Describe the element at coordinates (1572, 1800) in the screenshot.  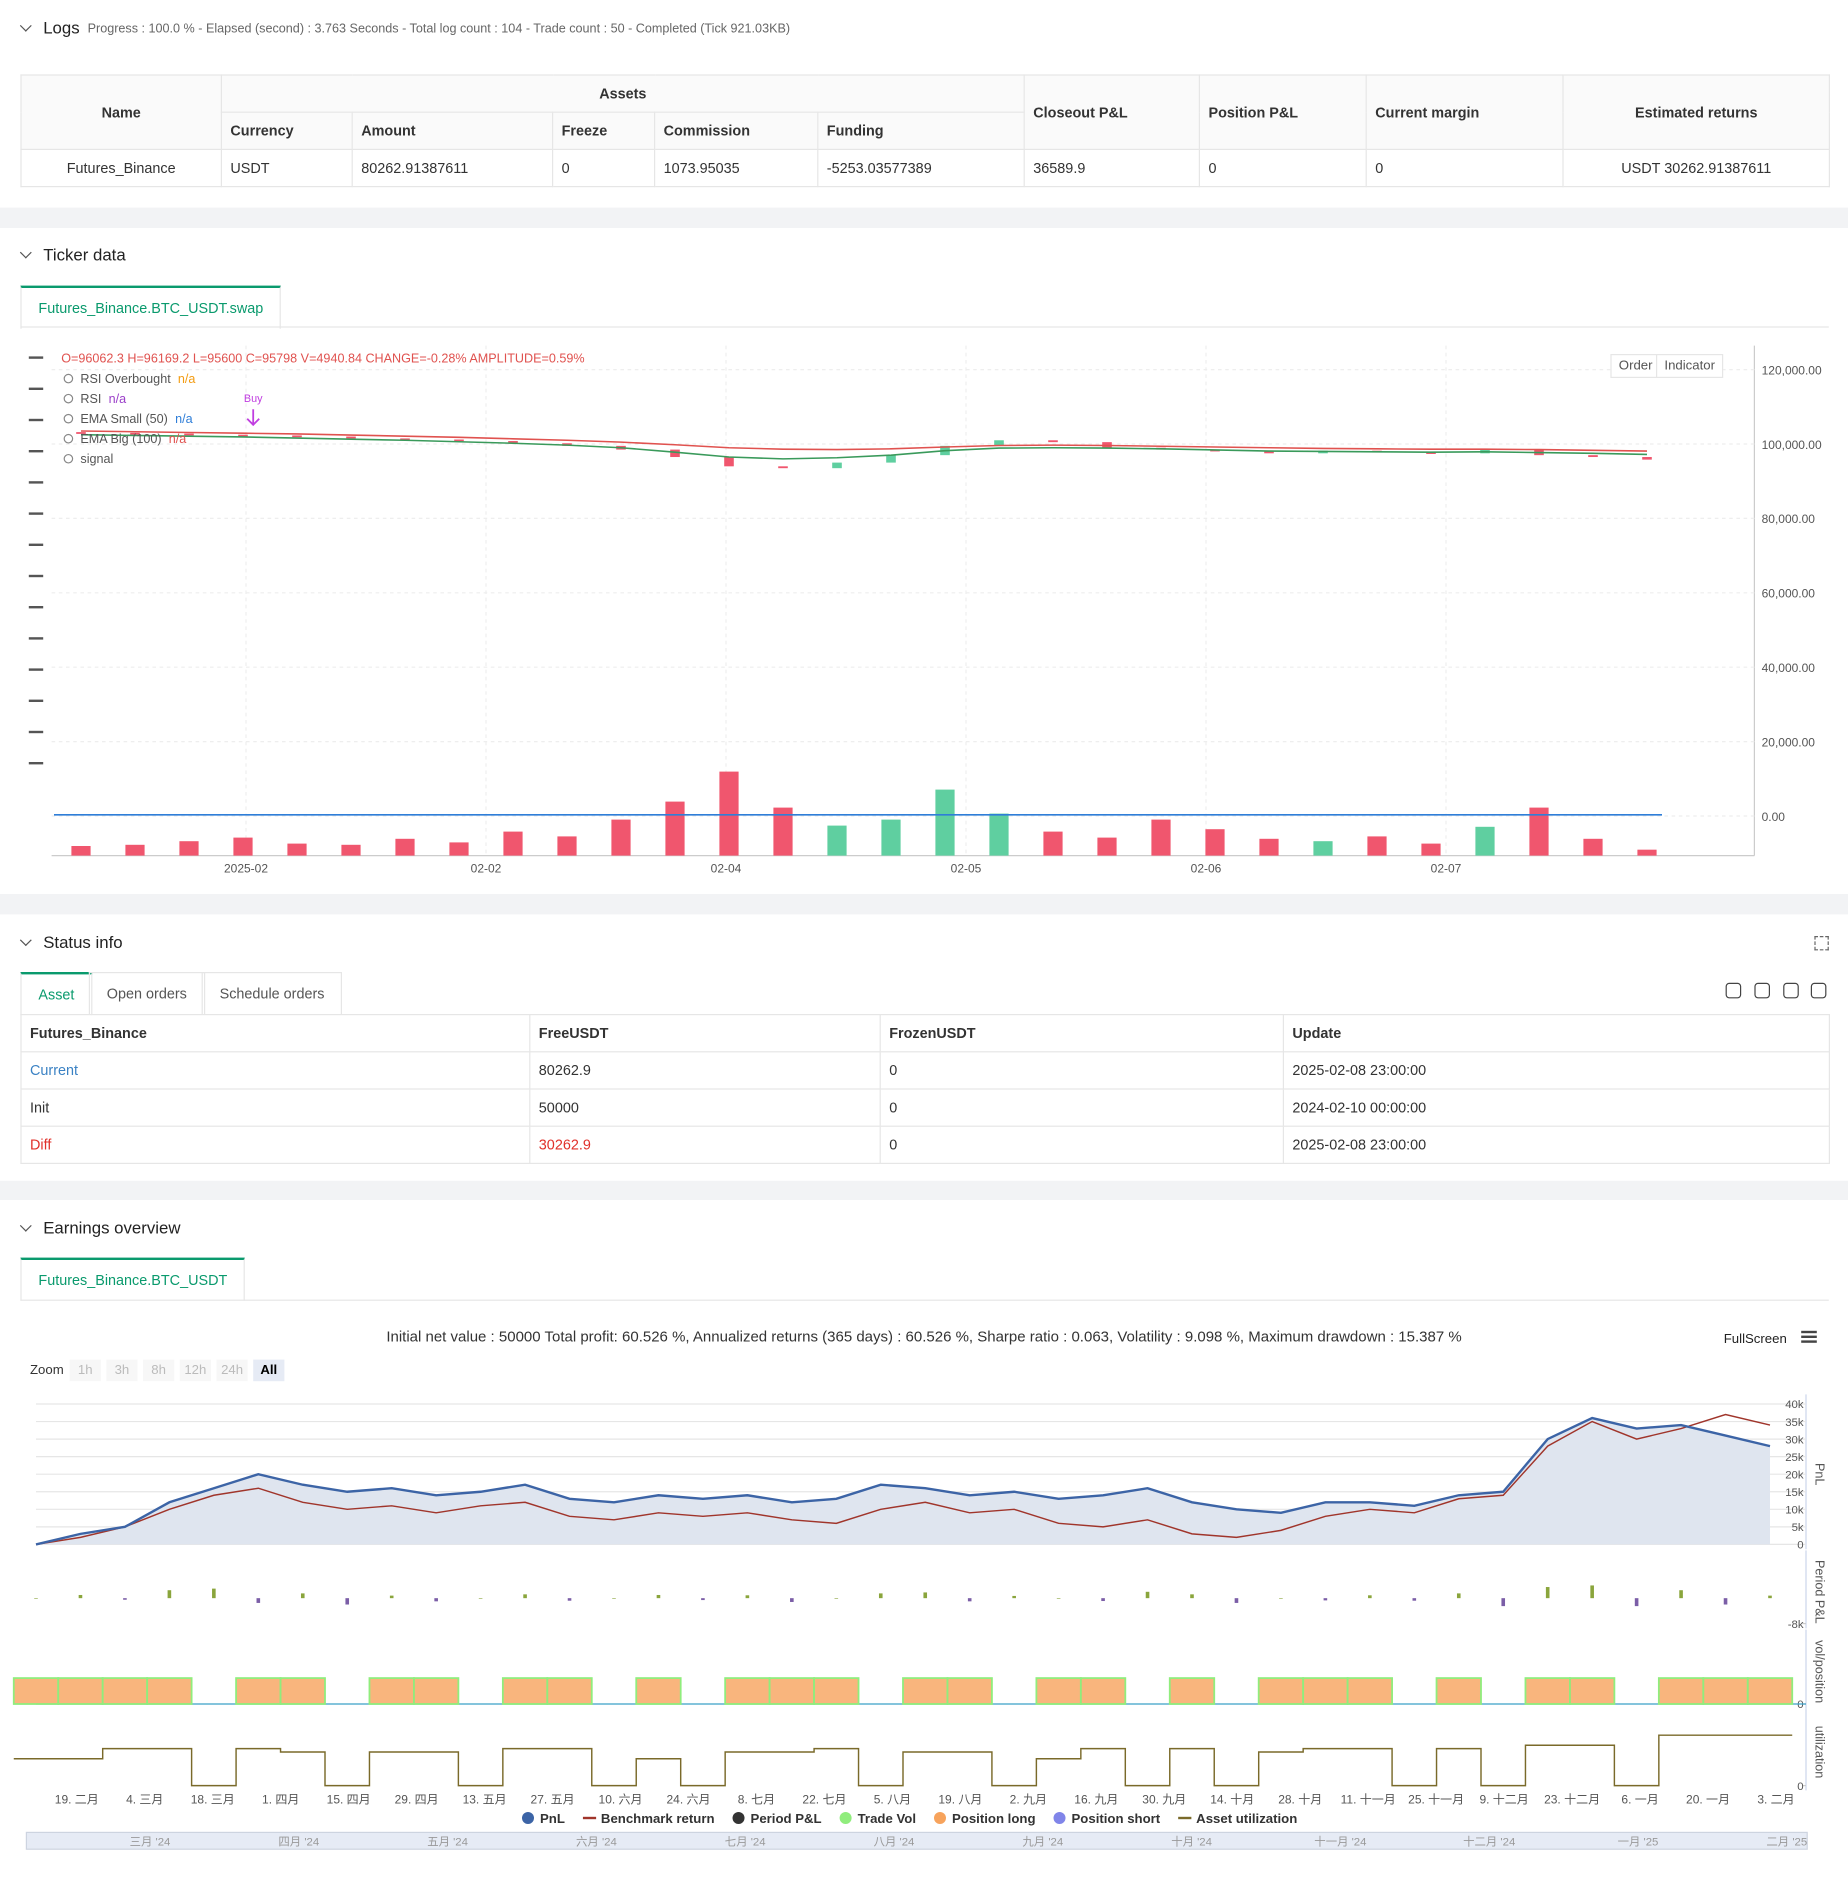
I see `x-tick-label: 23. 十二月` at that location.